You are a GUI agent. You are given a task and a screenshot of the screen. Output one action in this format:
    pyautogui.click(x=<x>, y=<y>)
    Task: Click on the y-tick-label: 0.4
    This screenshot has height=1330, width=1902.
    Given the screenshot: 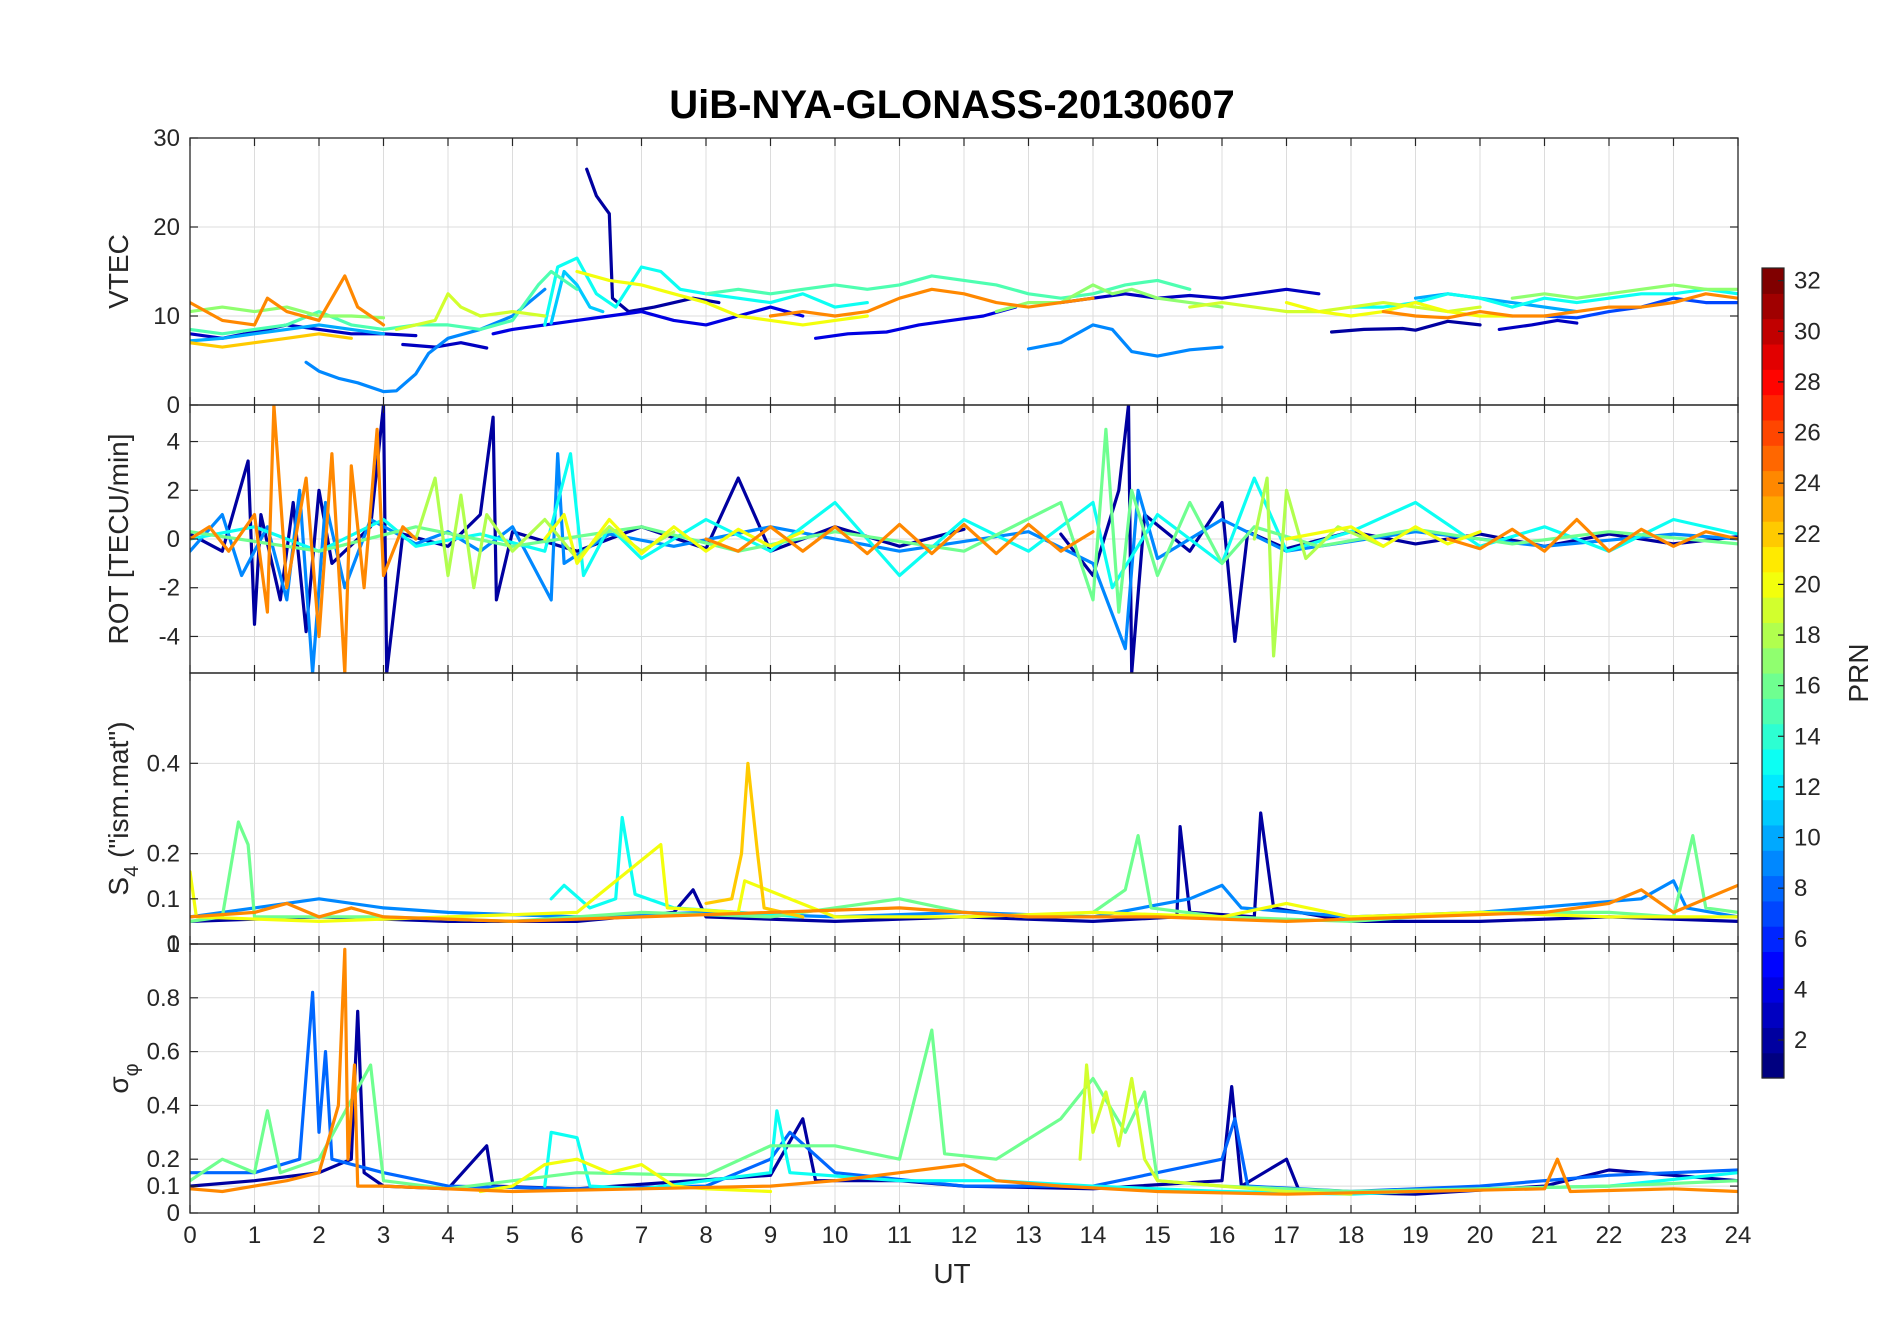 What is the action you would take?
    pyautogui.click(x=163, y=763)
    